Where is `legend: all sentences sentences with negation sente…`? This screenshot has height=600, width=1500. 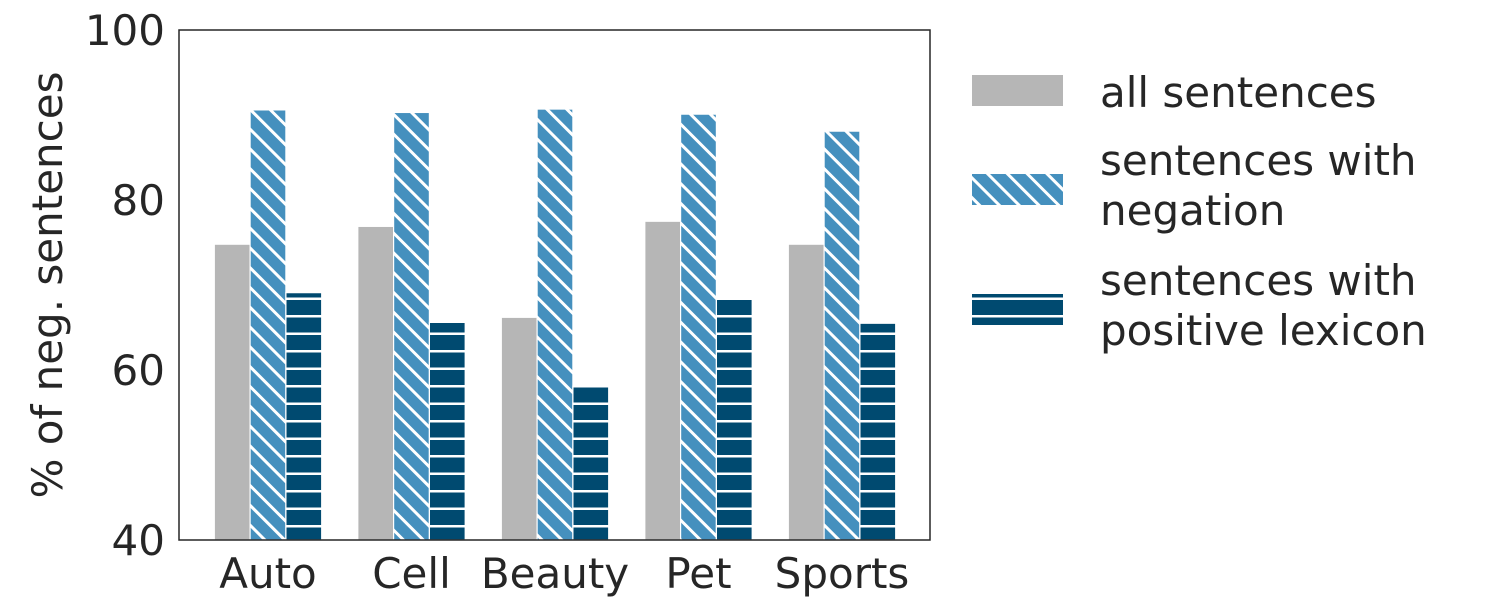 legend: all sentences sentences with negation sente… is located at coordinates (1199, 211).